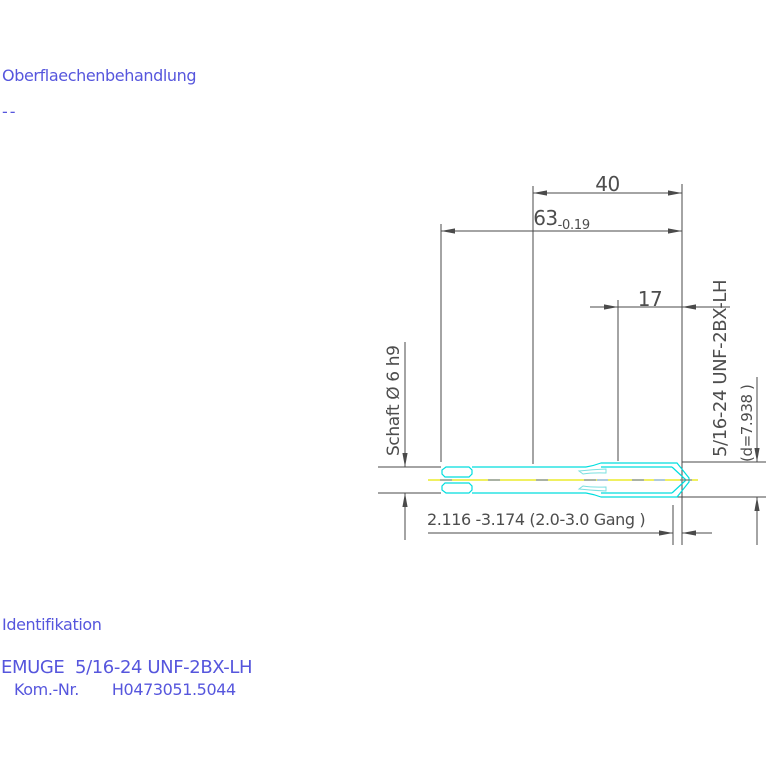 Image resolution: width=767 pixels, height=767 pixels. What do you see at coordinates (394, 400) in the screenshot?
I see `shank-dimension-label: Schaft Ø 6 h9` at bounding box center [394, 400].